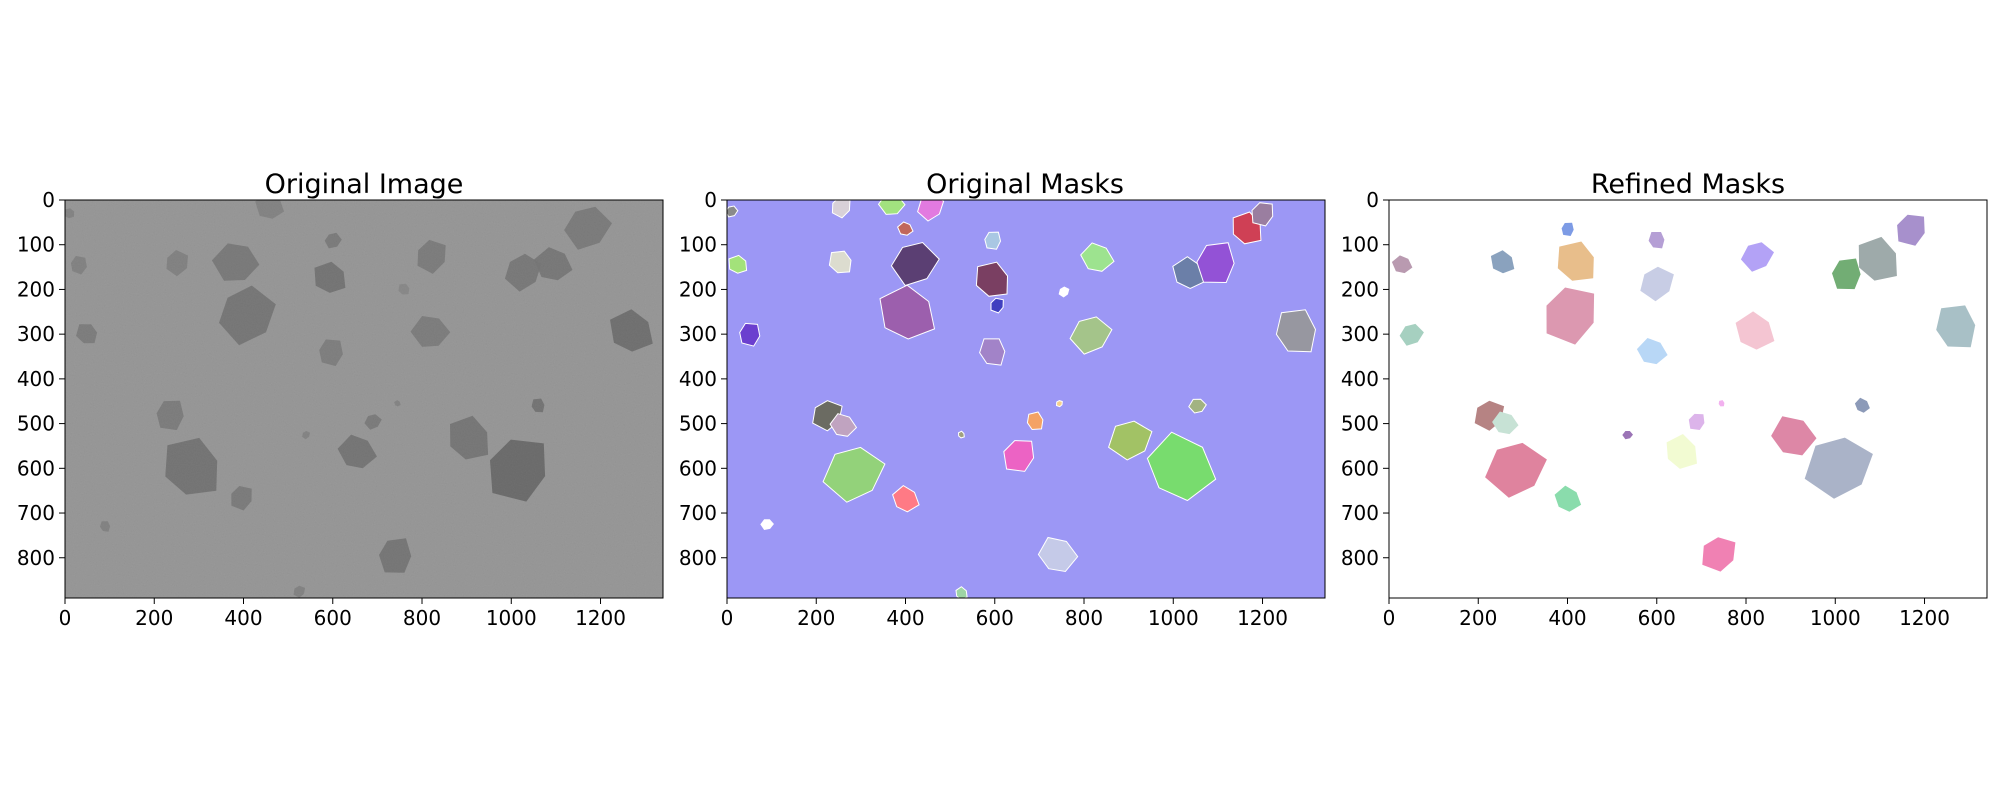 This screenshot has width=2000, height=800. I want to click on y-tick-label: 0, so click(710, 200).